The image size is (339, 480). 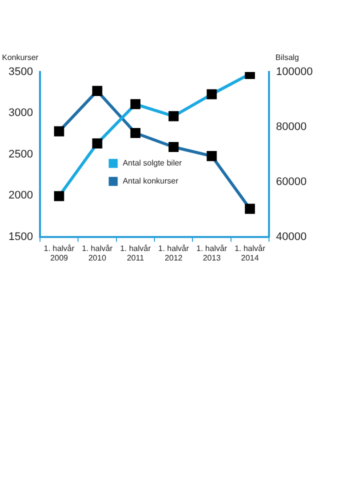 I want to click on y-tick-label: 3000, so click(x=20, y=113).